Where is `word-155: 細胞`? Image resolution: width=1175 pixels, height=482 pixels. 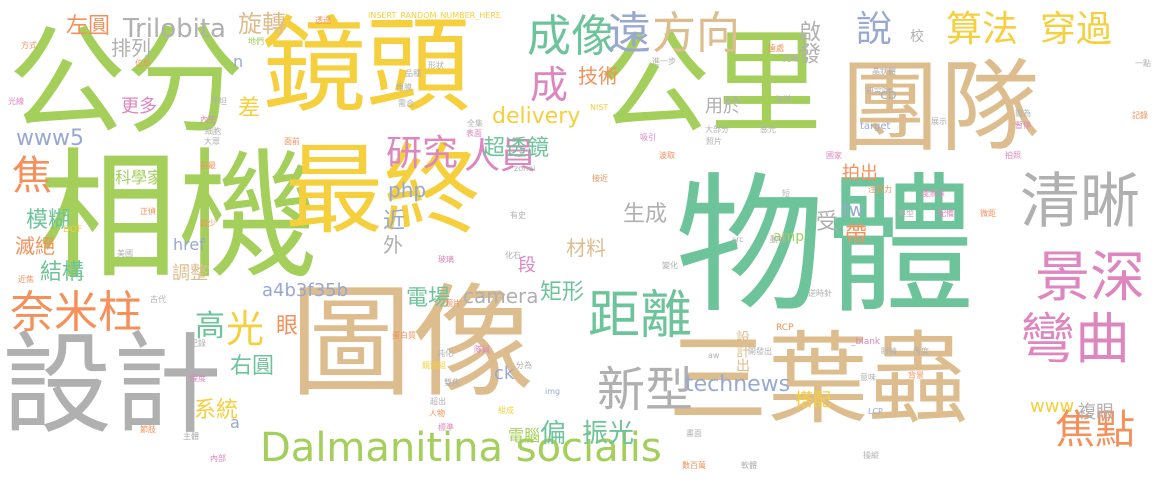
word-155: 細胞 is located at coordinates (213, 131).